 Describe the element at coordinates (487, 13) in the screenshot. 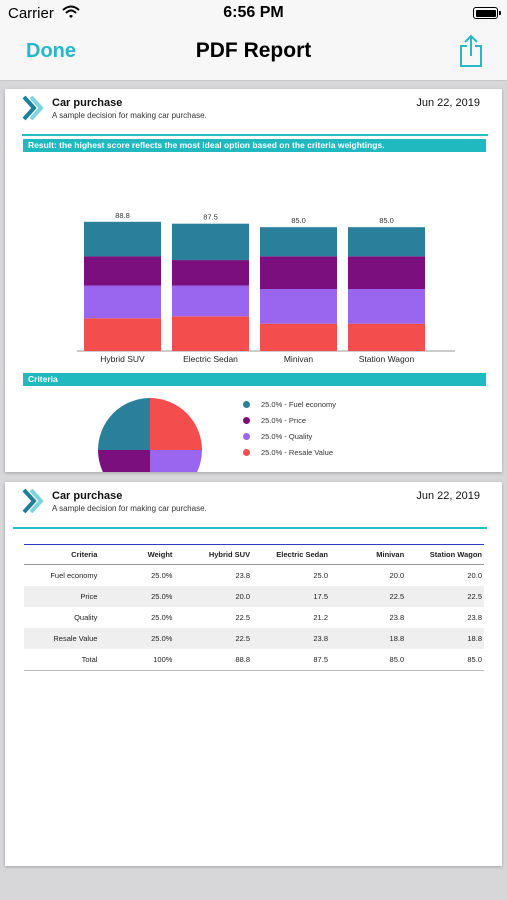

I see `battery-icon` at that location.